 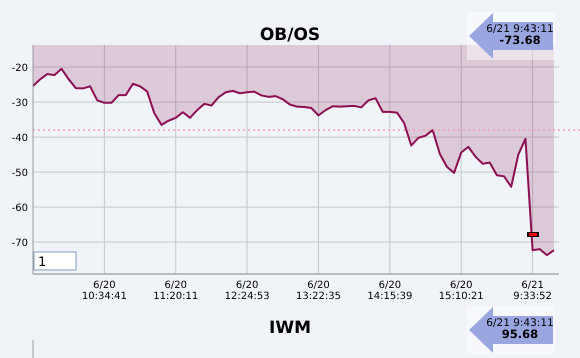 I want to click on x-tick-label: 6/20 10:34:41, so click(x=104, y=291).